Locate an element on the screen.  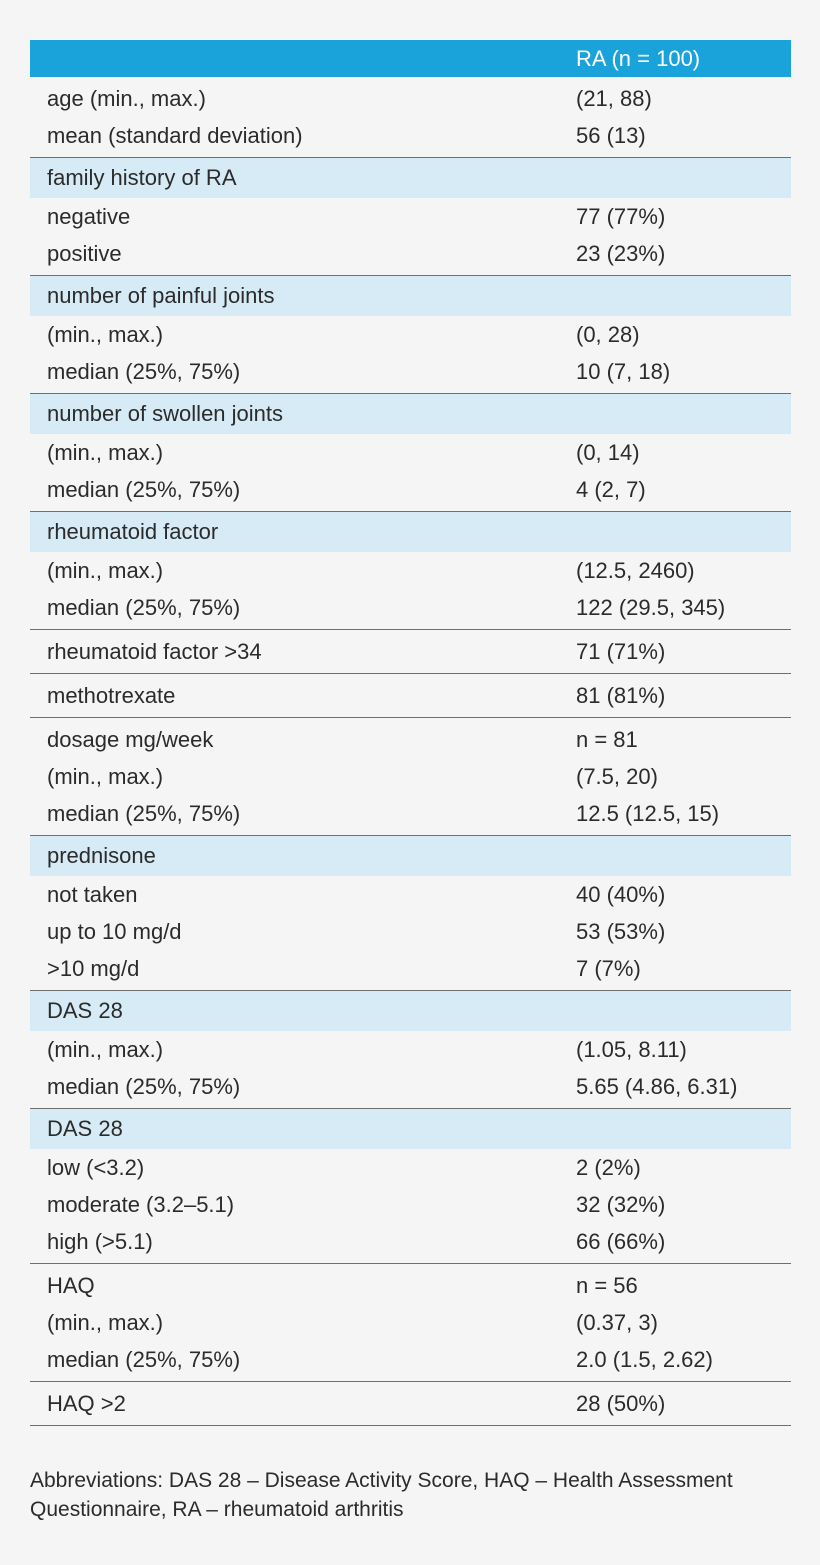
table-row: positive 23 (23%) is located at coordinates (410, 253).